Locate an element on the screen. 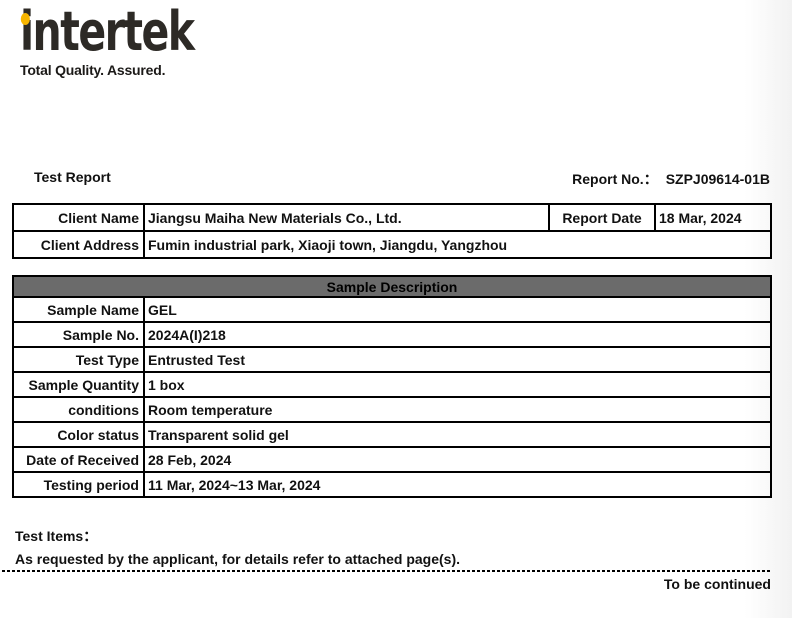 The image size is (792, 618). table-row: Color status Transparent solid gel is located at coordinates (392, 434).